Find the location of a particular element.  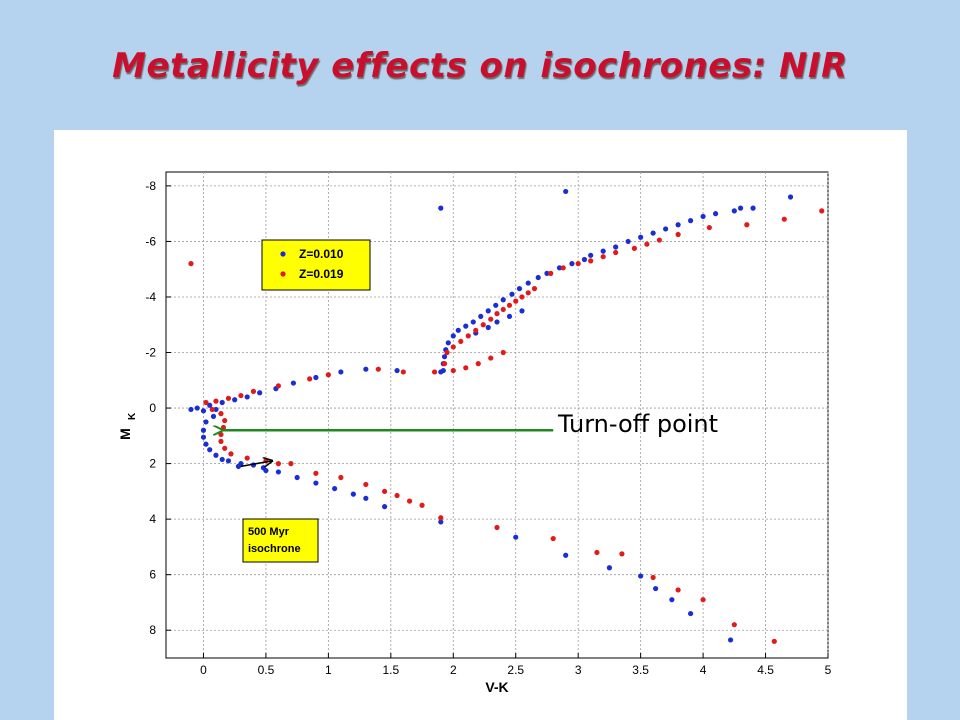

x-tick-label: 0 is located at coordinates (203, 670).